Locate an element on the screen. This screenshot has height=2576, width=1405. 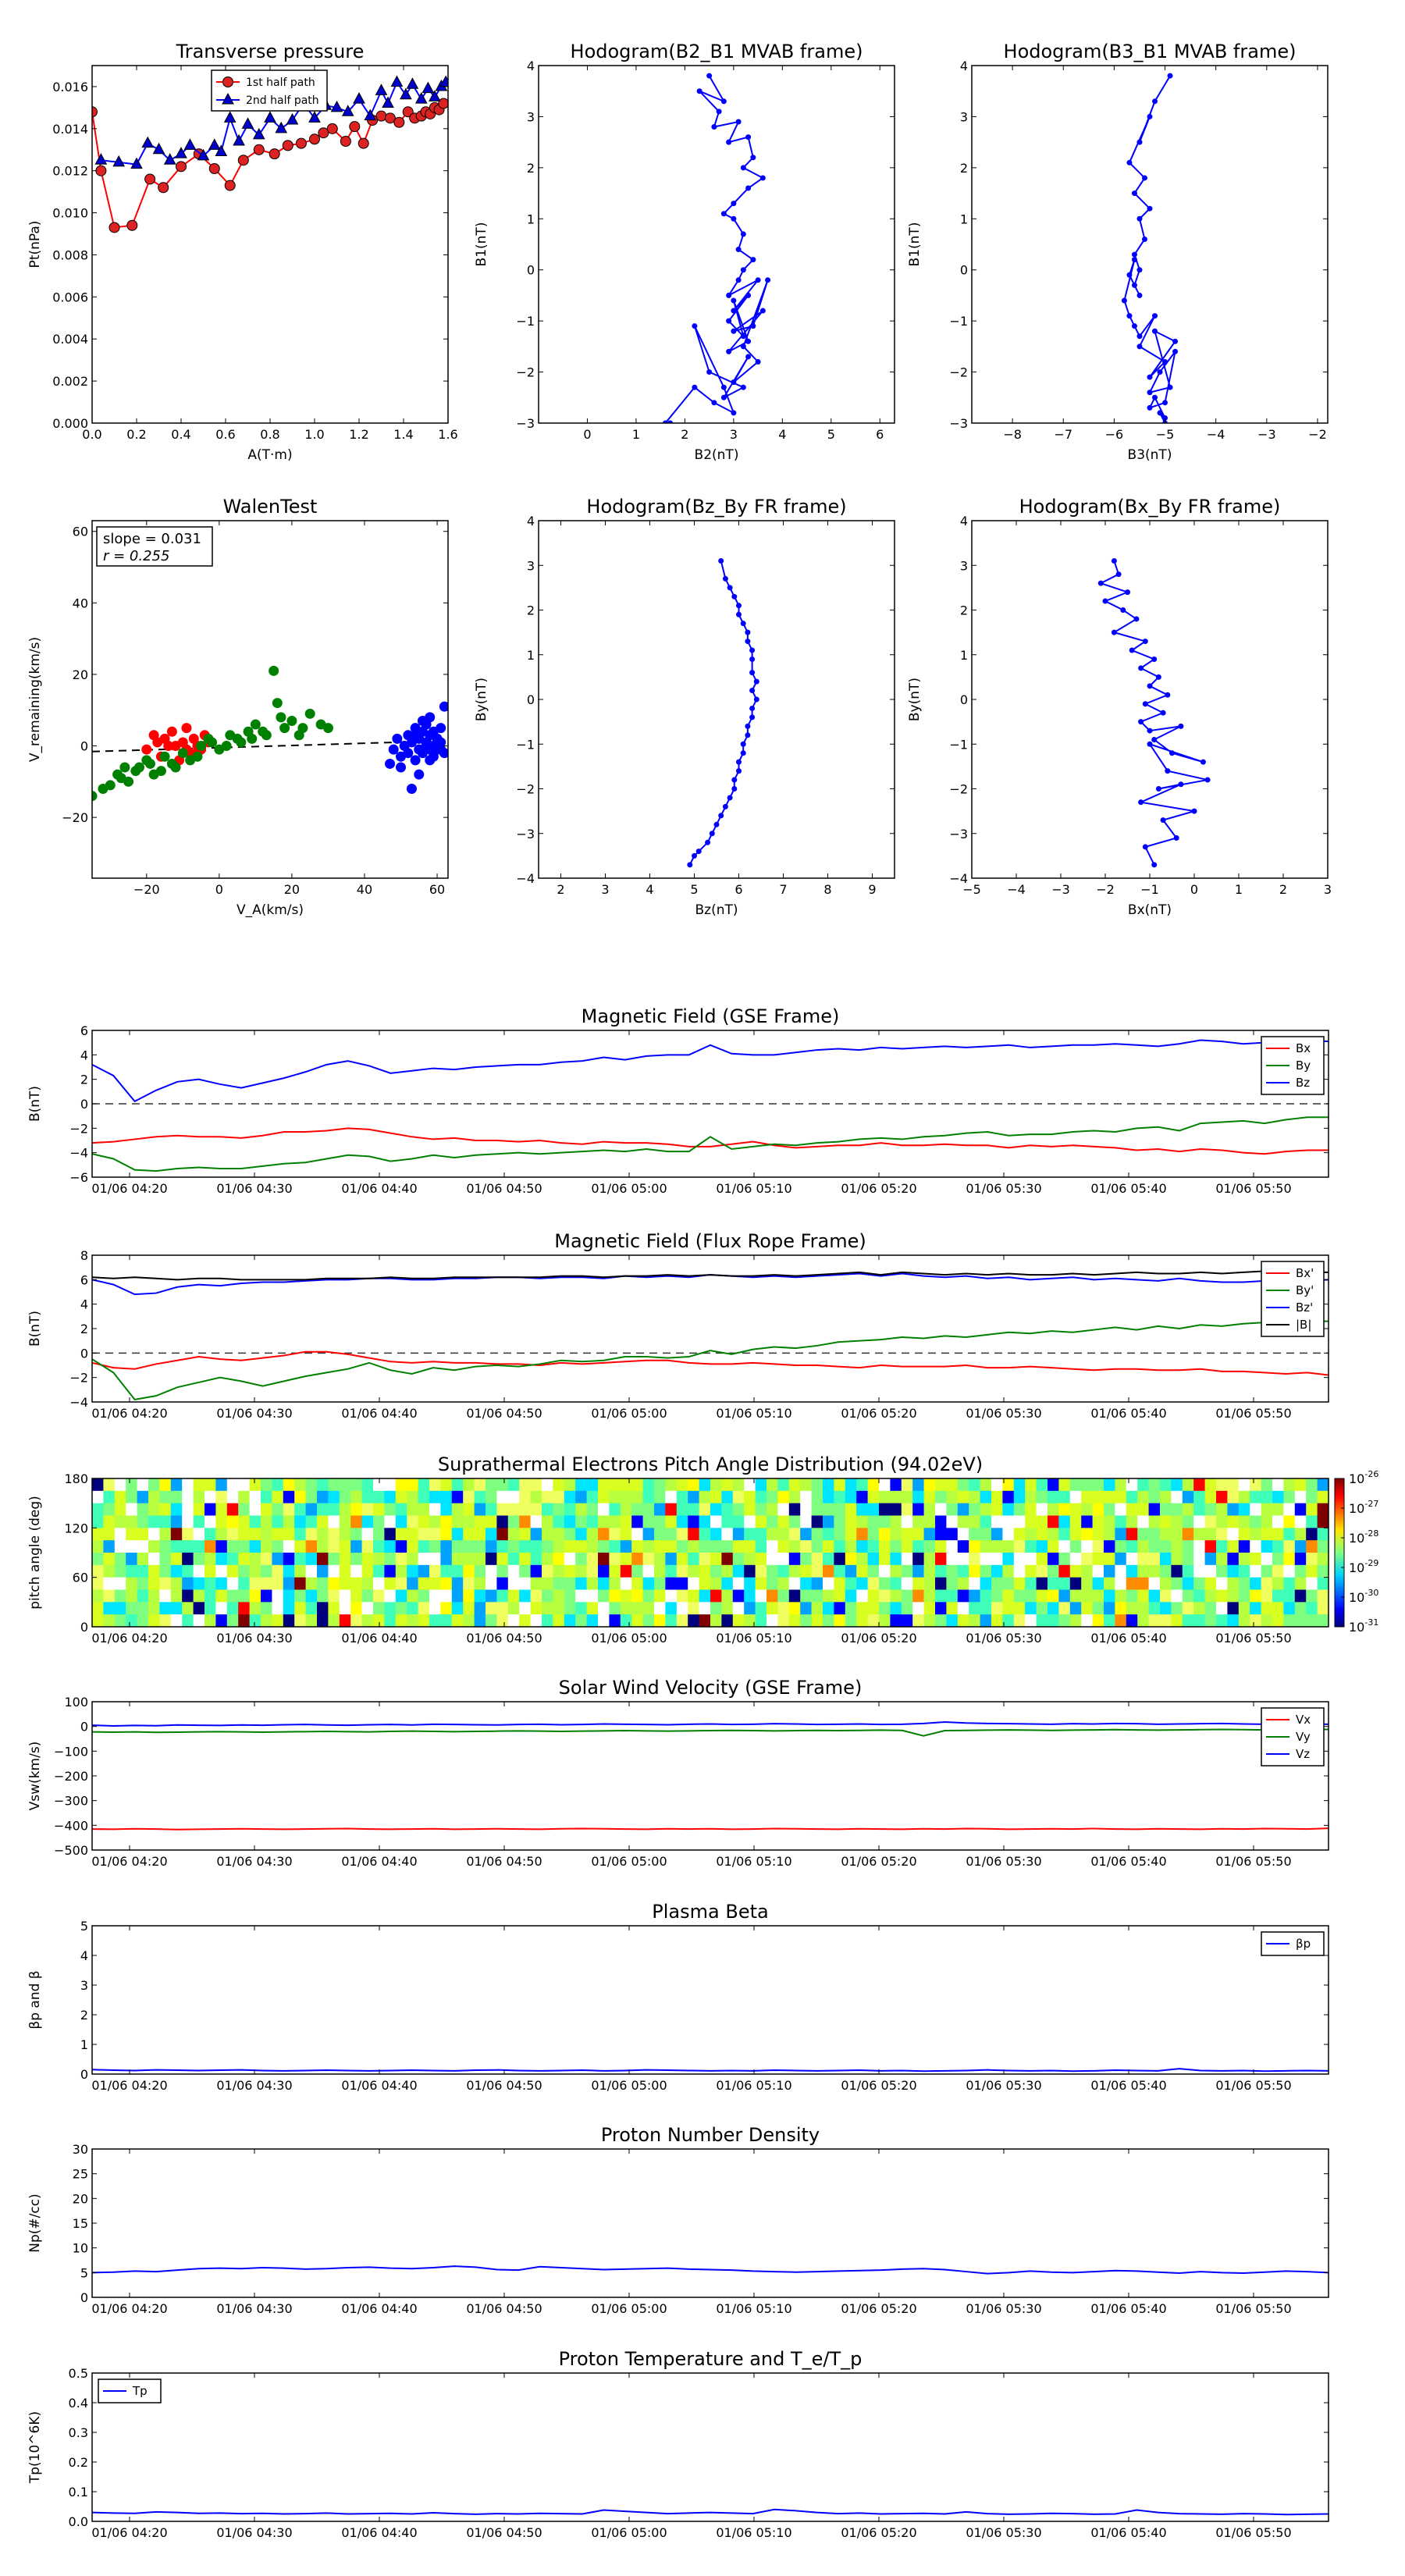
time-tick-label: 01/06 05:50 is located at coordinates (1253, 1638).